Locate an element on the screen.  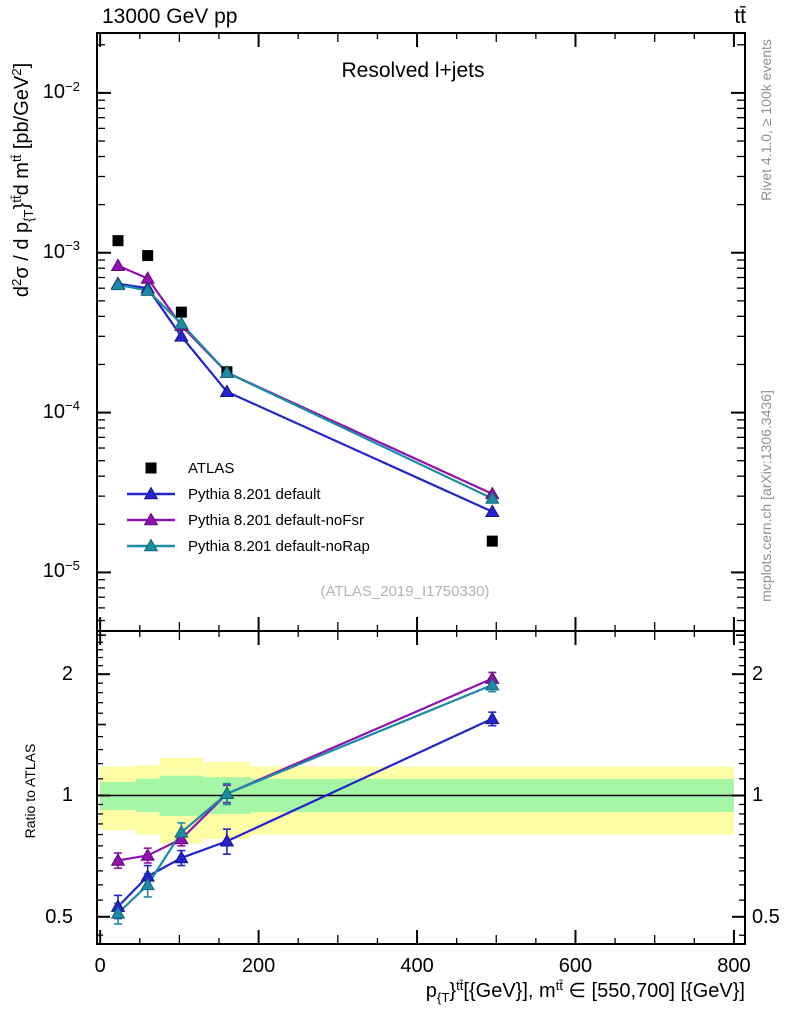
legend-item-pythia-8-201-default: Pythia 8.201 default is located at coordinates (248, 494).